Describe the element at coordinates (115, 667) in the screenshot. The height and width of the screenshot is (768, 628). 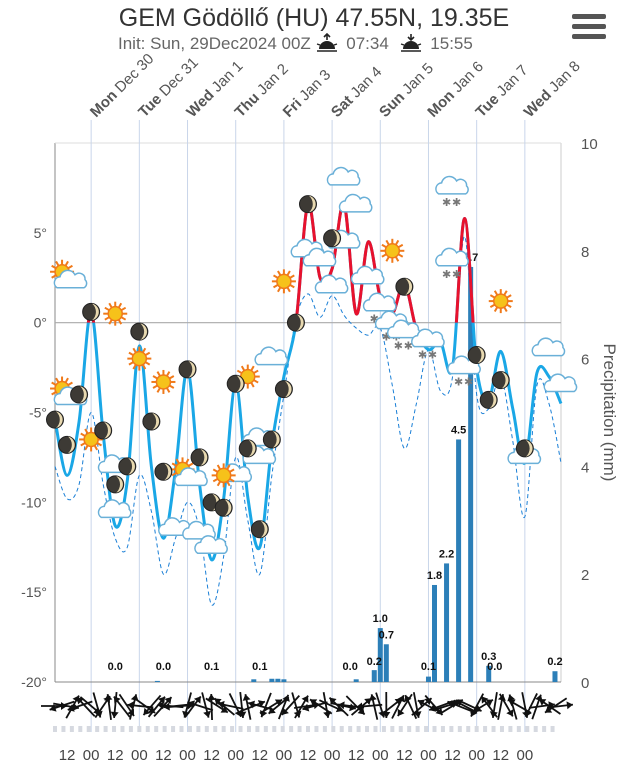
I see `precip-data-label: 0.0` at that location.